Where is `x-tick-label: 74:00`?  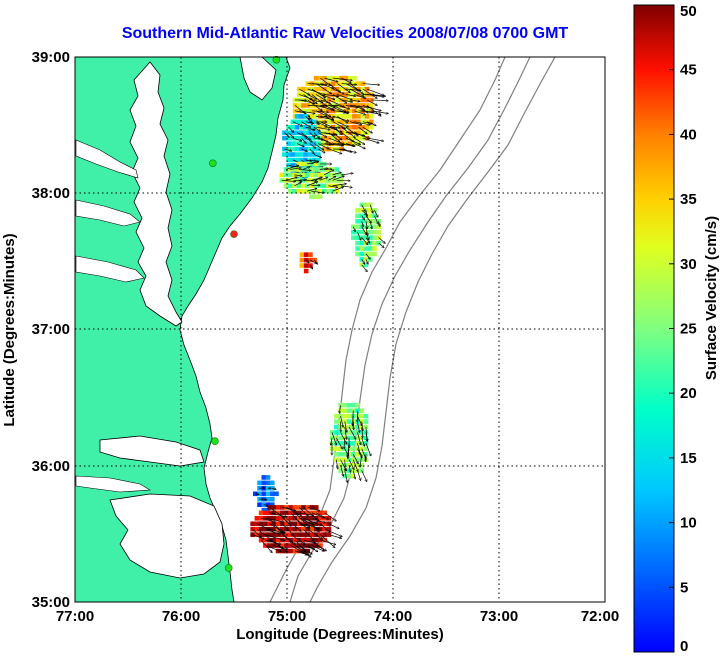 x-tick-label: 74:00 is located at coordinates (393, 616).